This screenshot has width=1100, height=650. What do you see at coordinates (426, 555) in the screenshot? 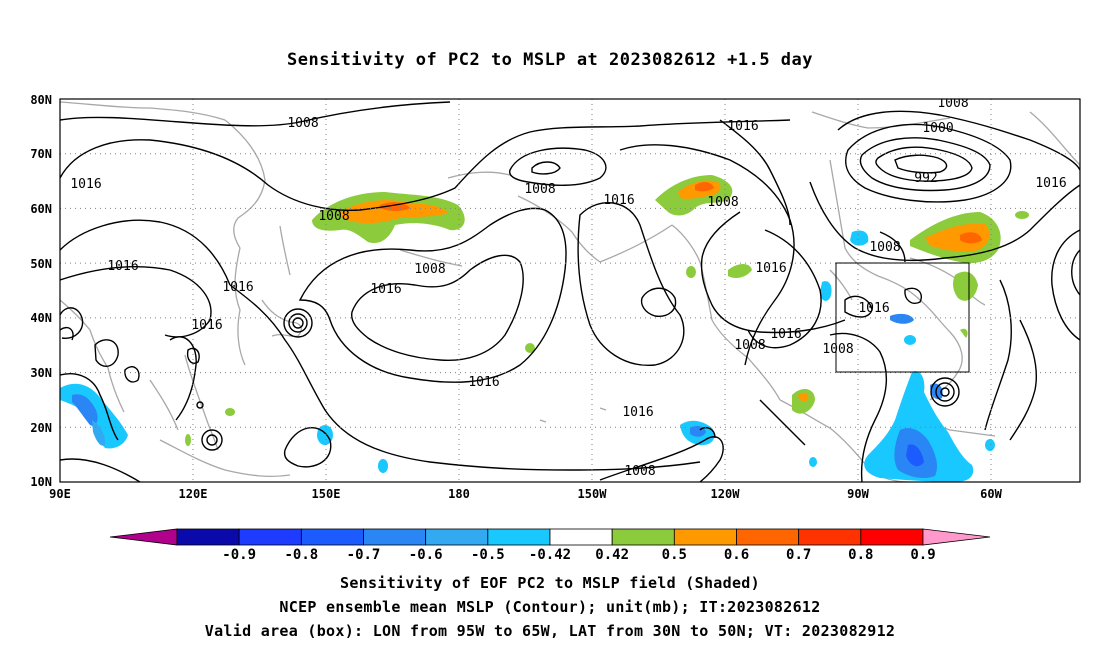
I see `colorbar-tick-label: -0.6` at bounding box center [426, 555].